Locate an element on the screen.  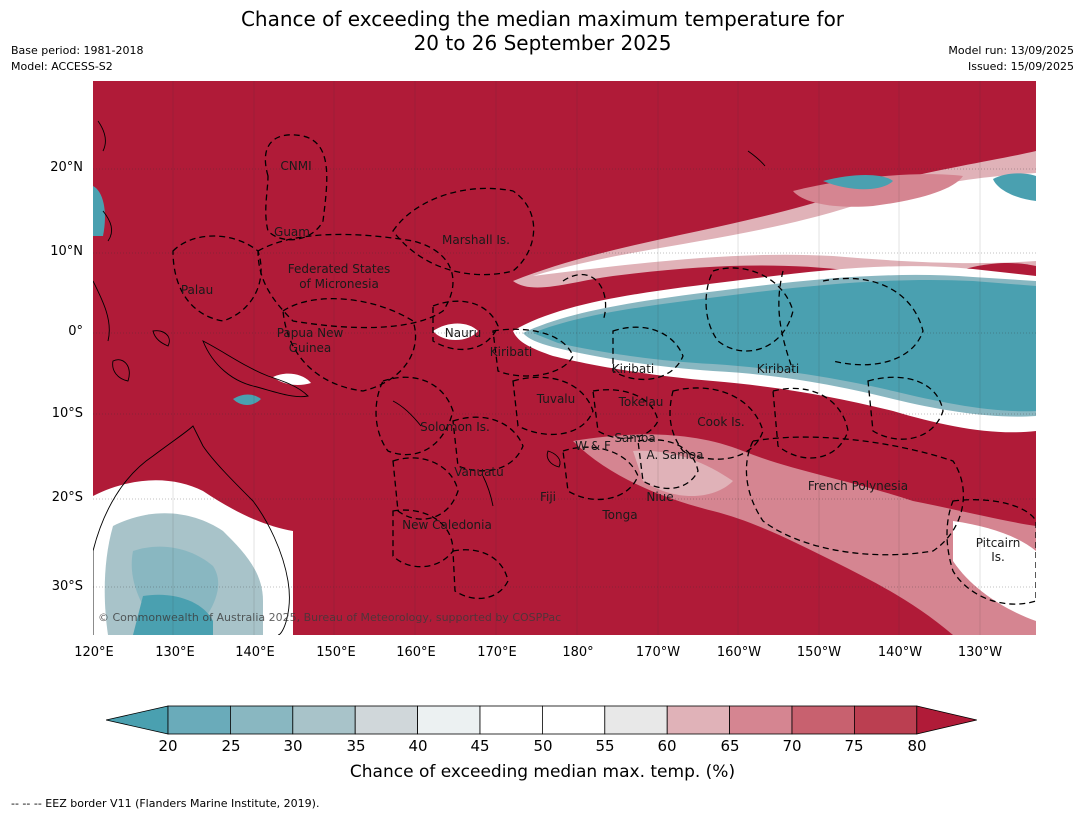
x-tick-170w: 170°W is located at coordinates (658, 652).